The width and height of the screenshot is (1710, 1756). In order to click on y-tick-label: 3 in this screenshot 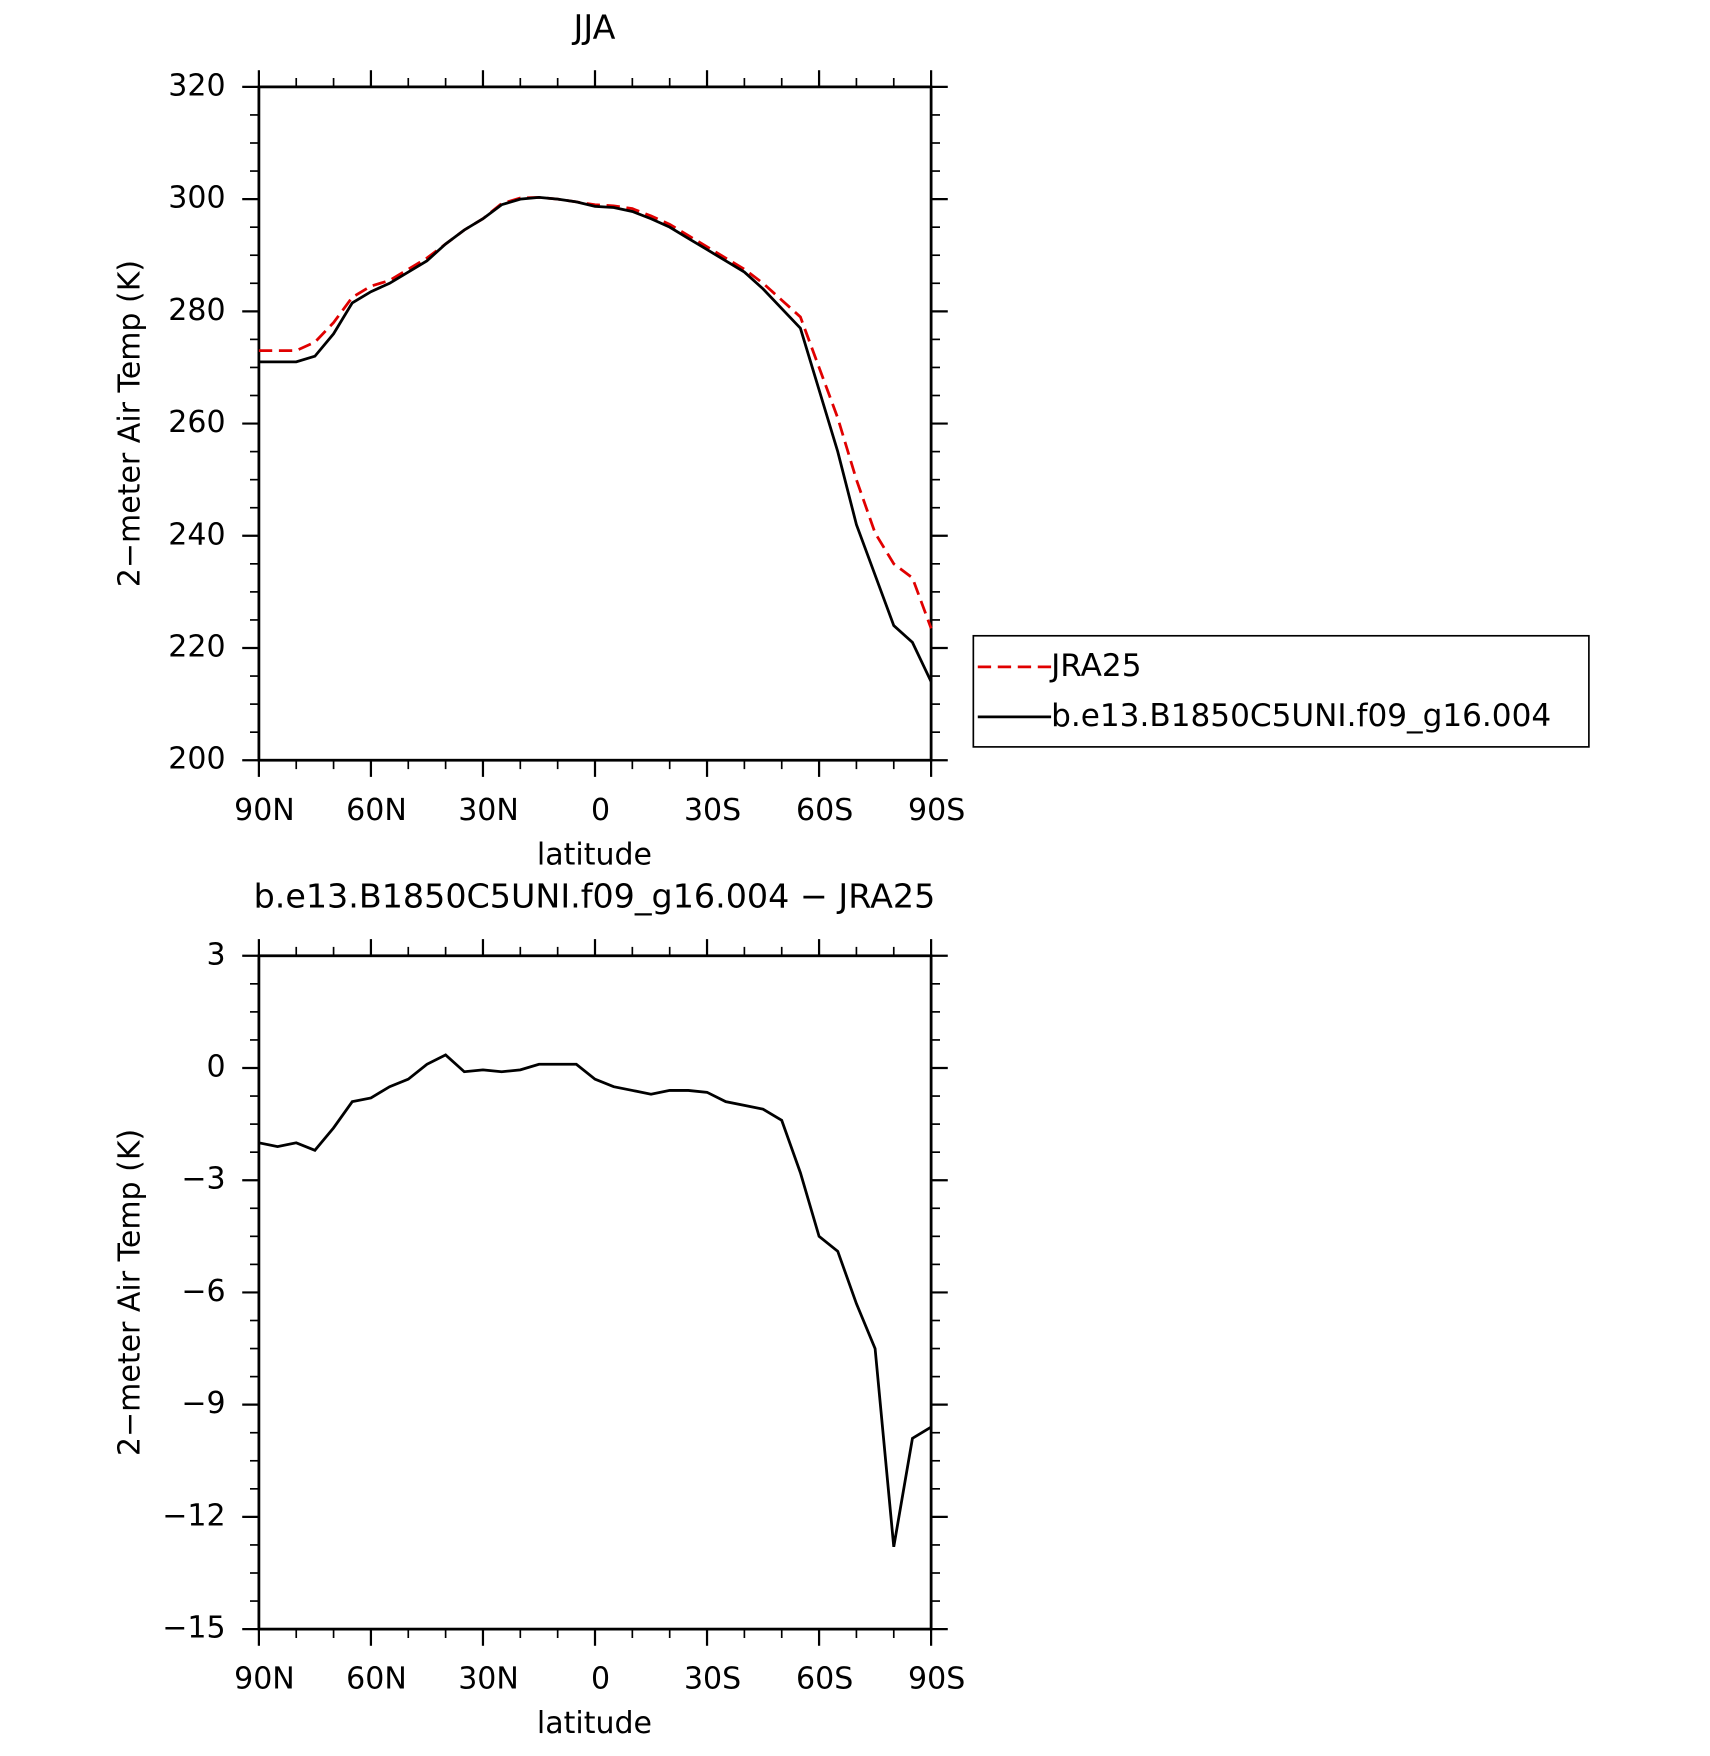, I will do `click(215, 954)`.